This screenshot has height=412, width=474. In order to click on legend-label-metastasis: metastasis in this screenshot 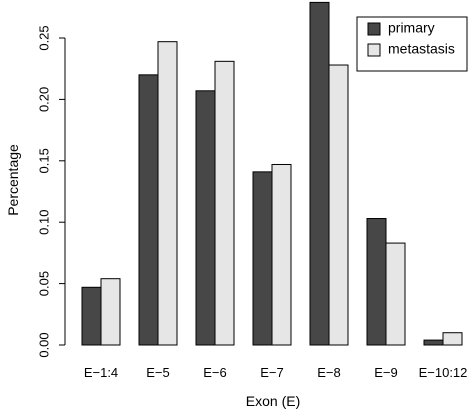, I will do `click(421, 49)`.